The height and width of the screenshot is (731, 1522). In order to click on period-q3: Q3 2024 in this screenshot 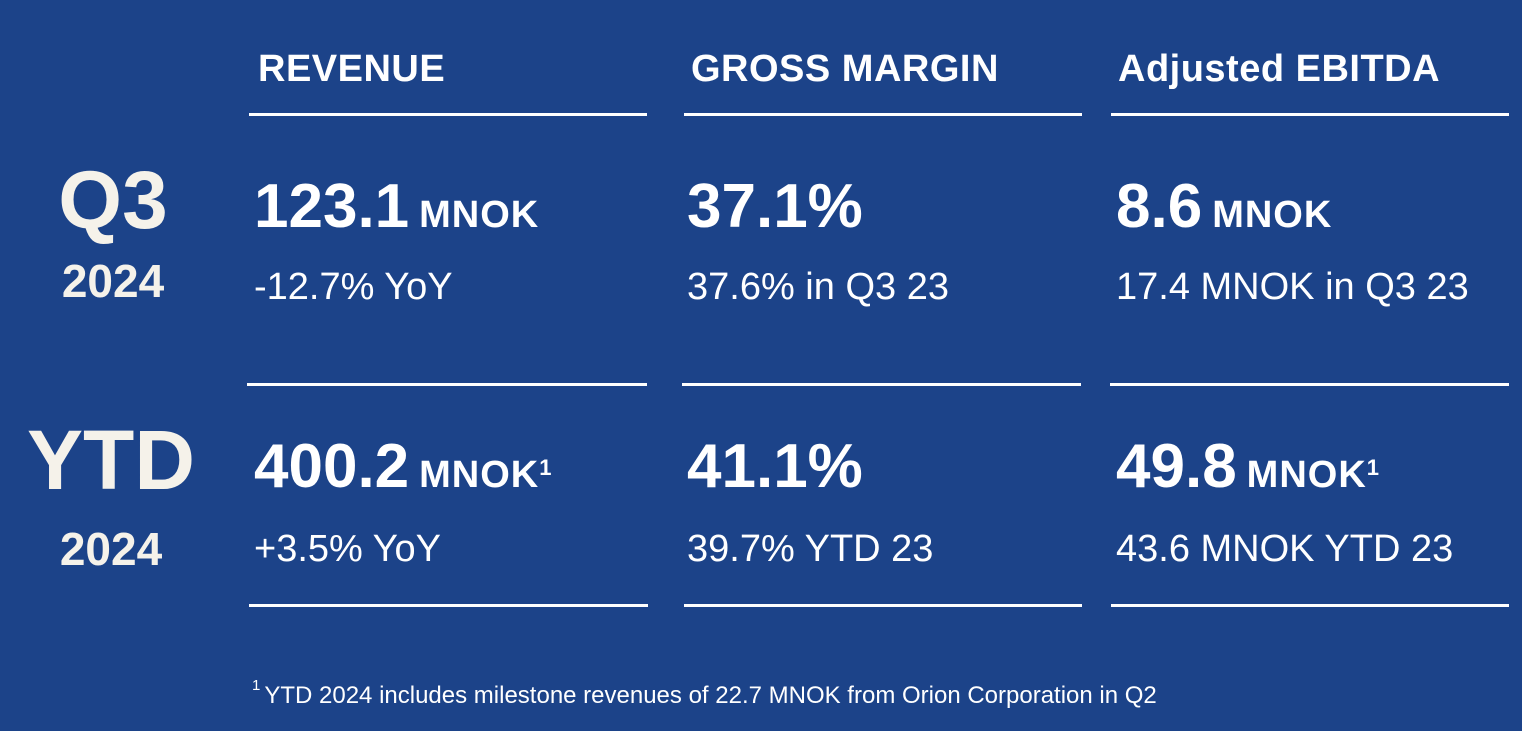, I will do `click(113, 231)`.